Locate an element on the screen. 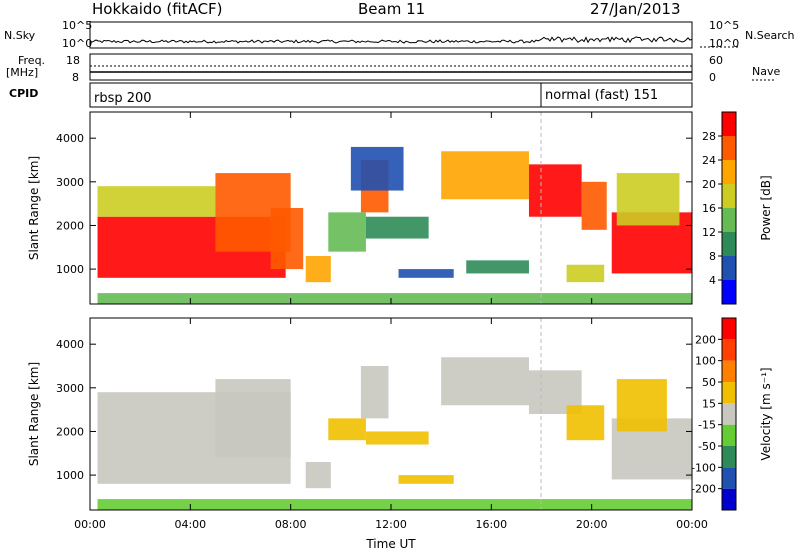 This screenshot has height=554, width=800. freq-panel-frame is located at coordinates (391, 67).